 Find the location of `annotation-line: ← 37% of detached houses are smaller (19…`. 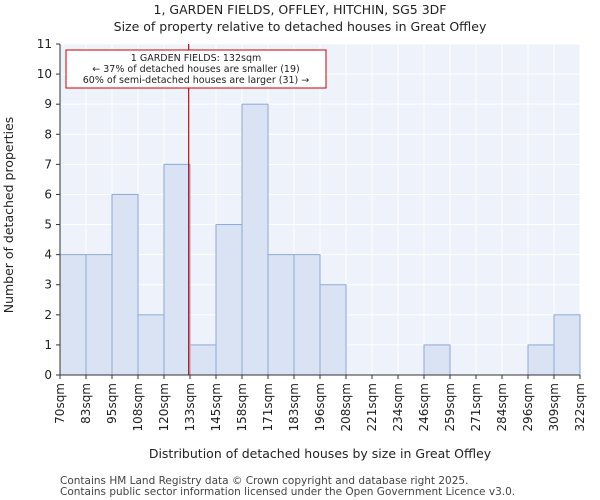

annotation-line: ← 37% of detached houses are smaller (19… is located at coordinates (195, 69).